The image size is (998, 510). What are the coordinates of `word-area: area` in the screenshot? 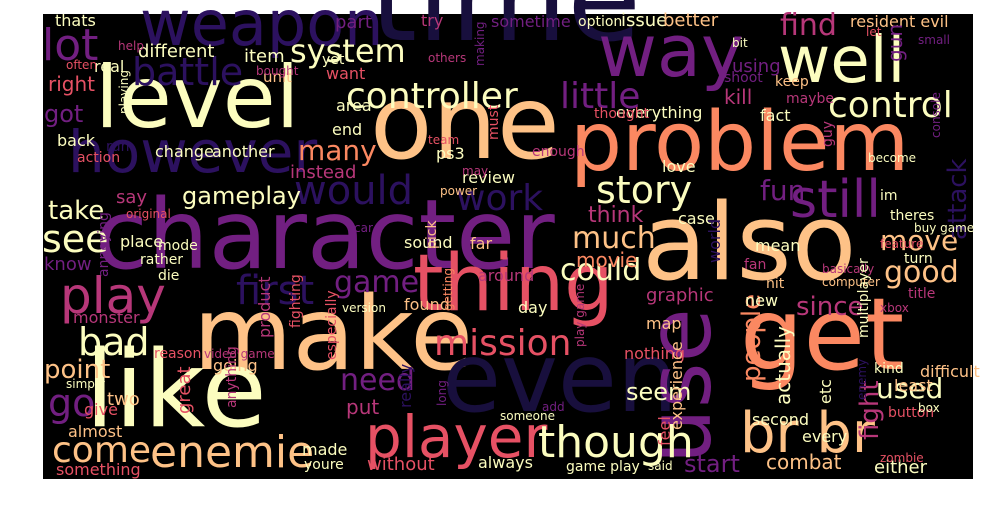 It's located at (354, 105).